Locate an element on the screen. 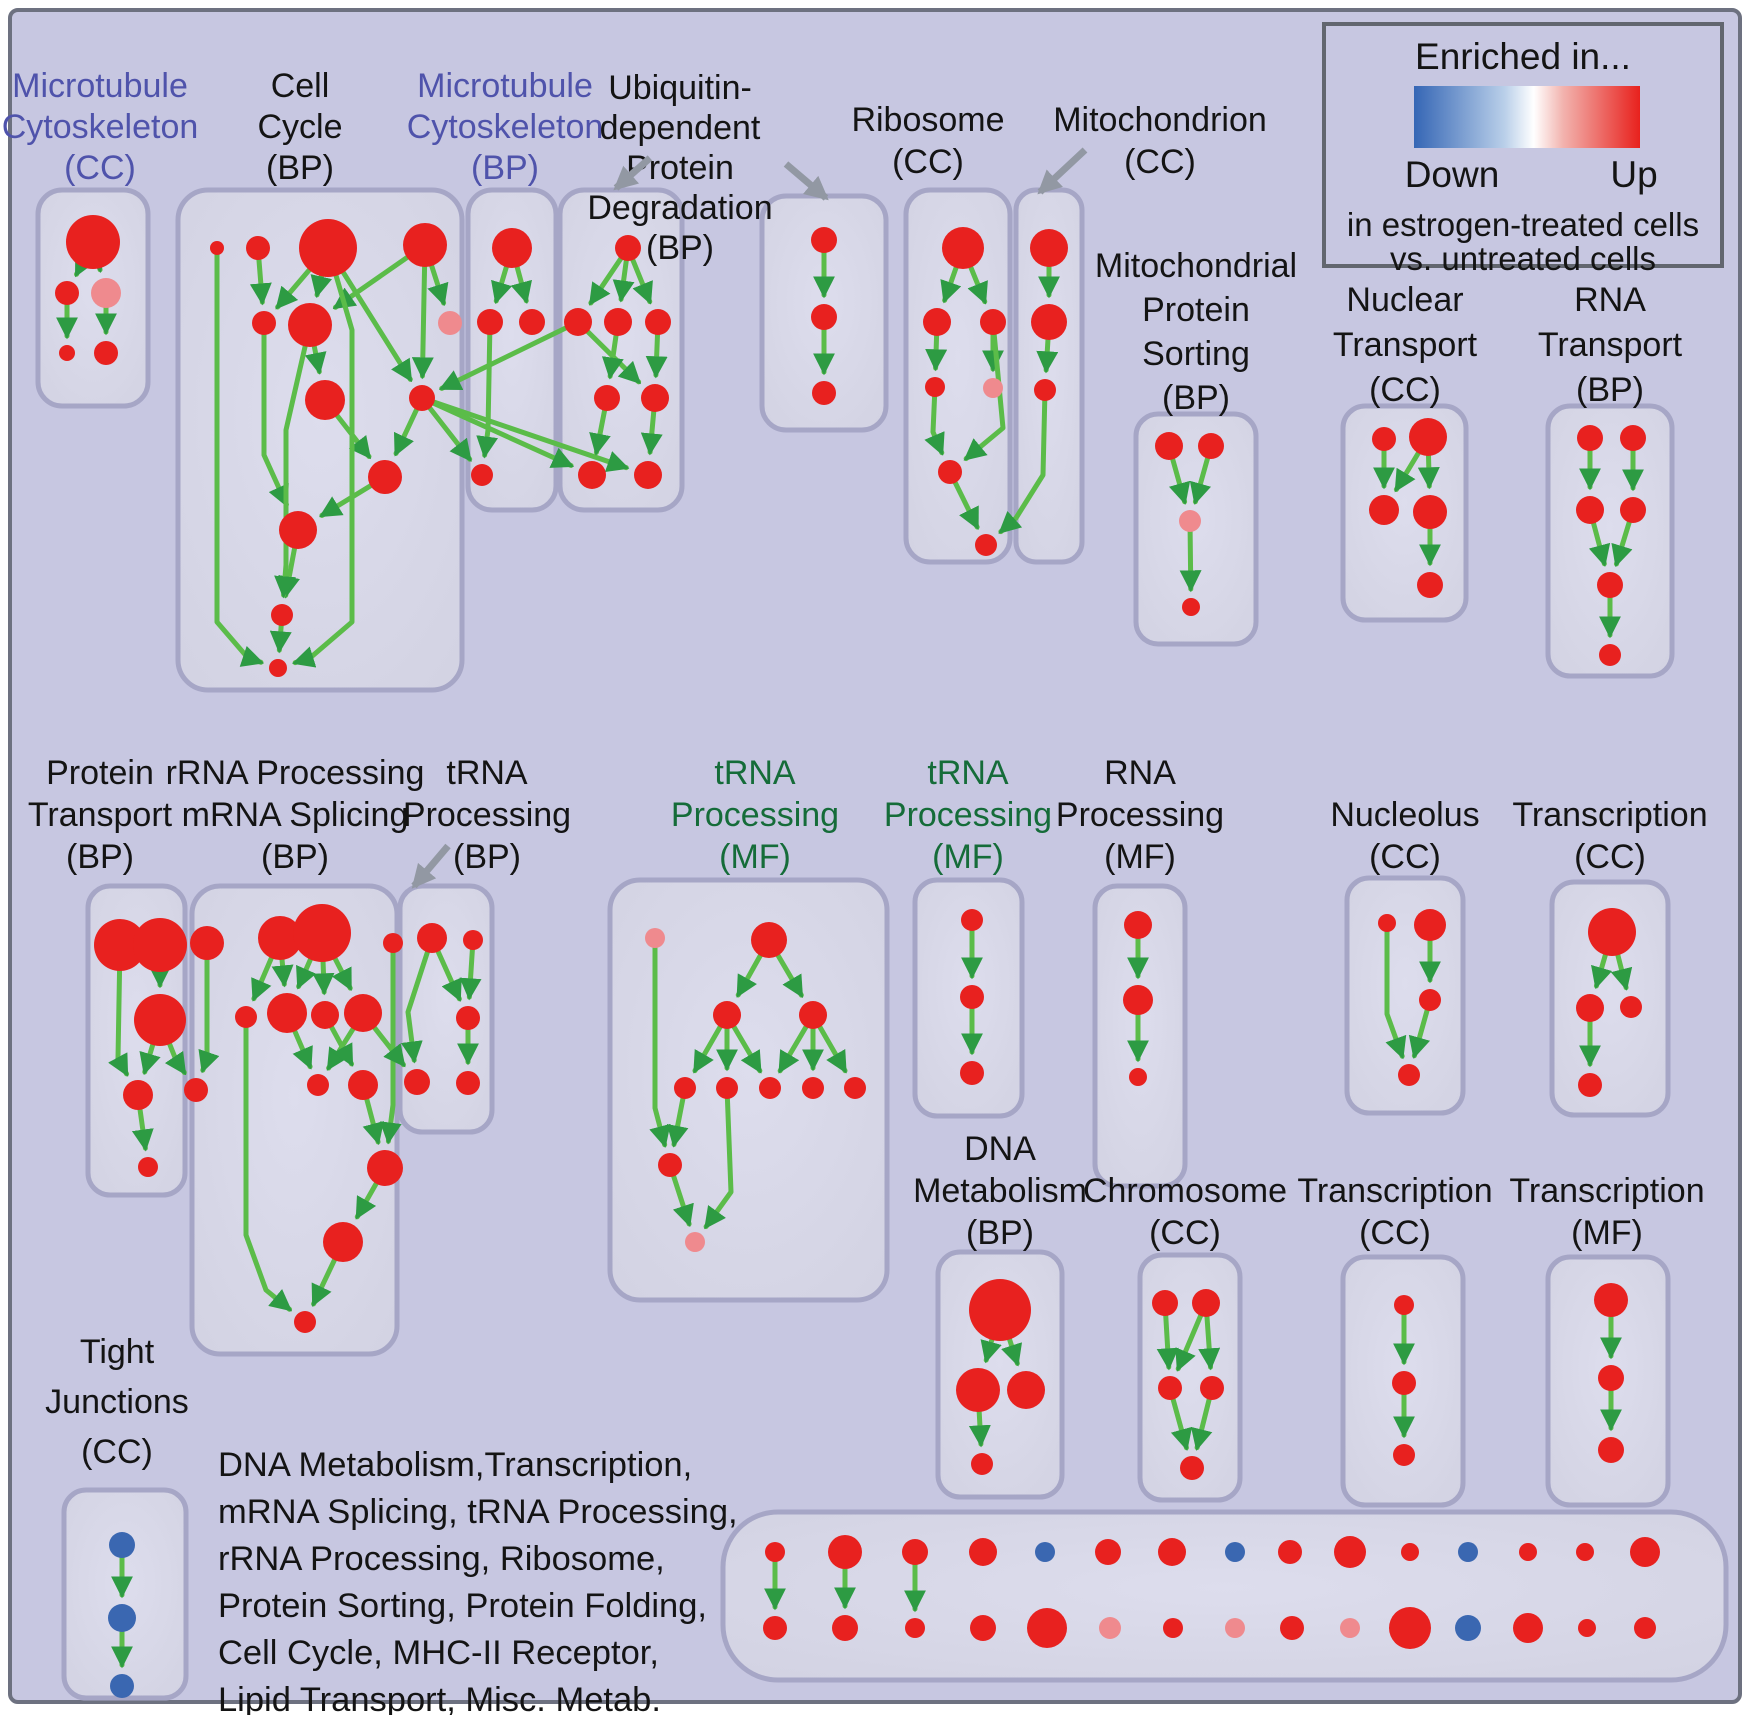 The image size is (1750, 1715). category-label: Microtubule Cytoskeleton (BP) is located at coordinates (505, 127).